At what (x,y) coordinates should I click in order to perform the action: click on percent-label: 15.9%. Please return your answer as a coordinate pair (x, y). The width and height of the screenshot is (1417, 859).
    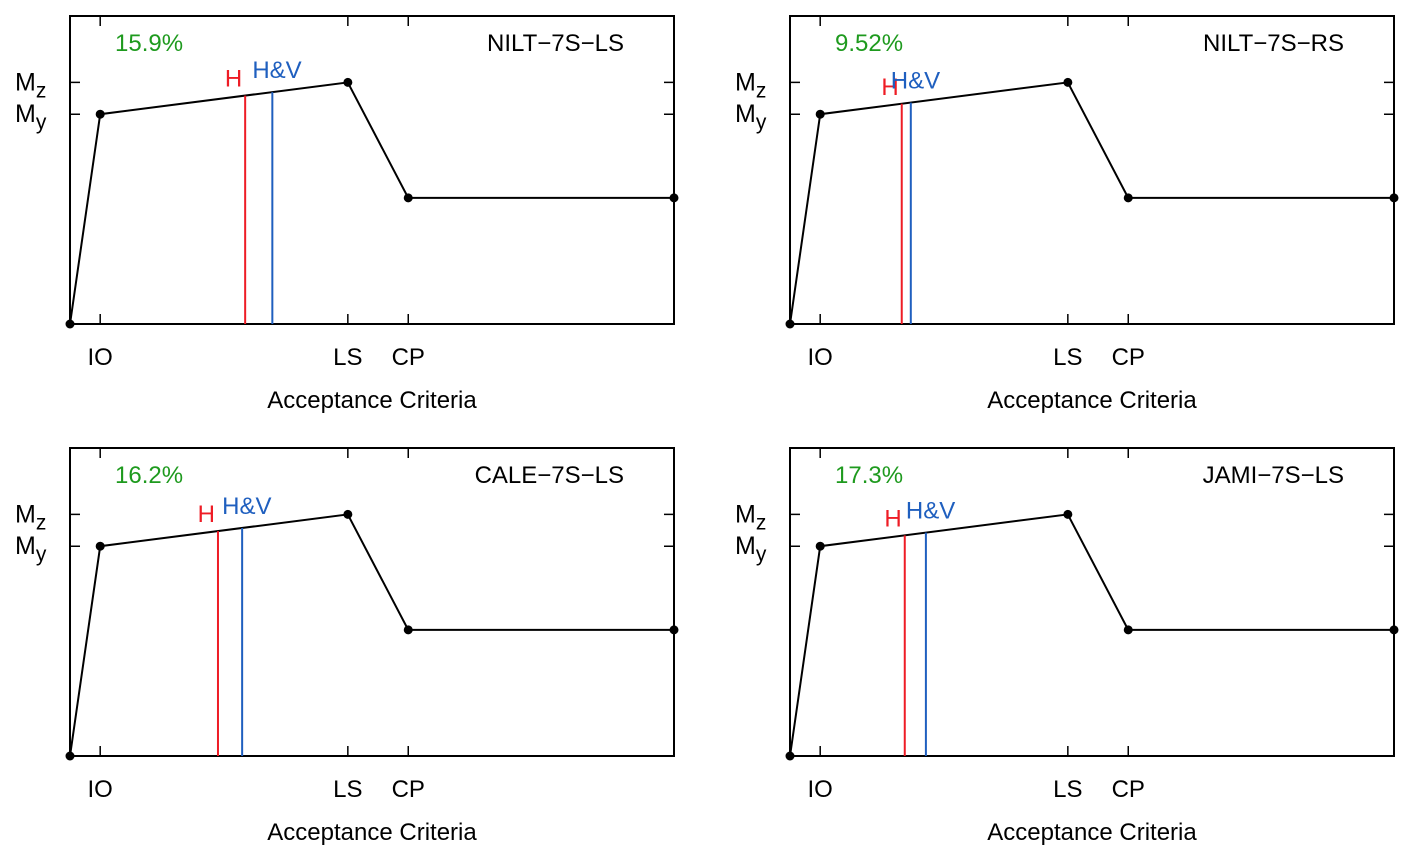
    Looking at the image, I should click on (149, 43).